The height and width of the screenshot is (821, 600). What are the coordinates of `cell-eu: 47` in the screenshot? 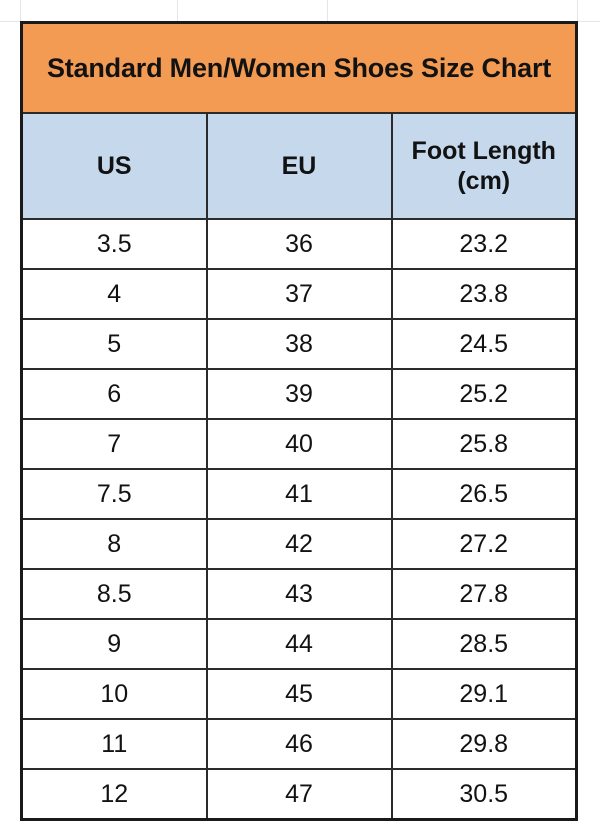 It's located at (299, 794).